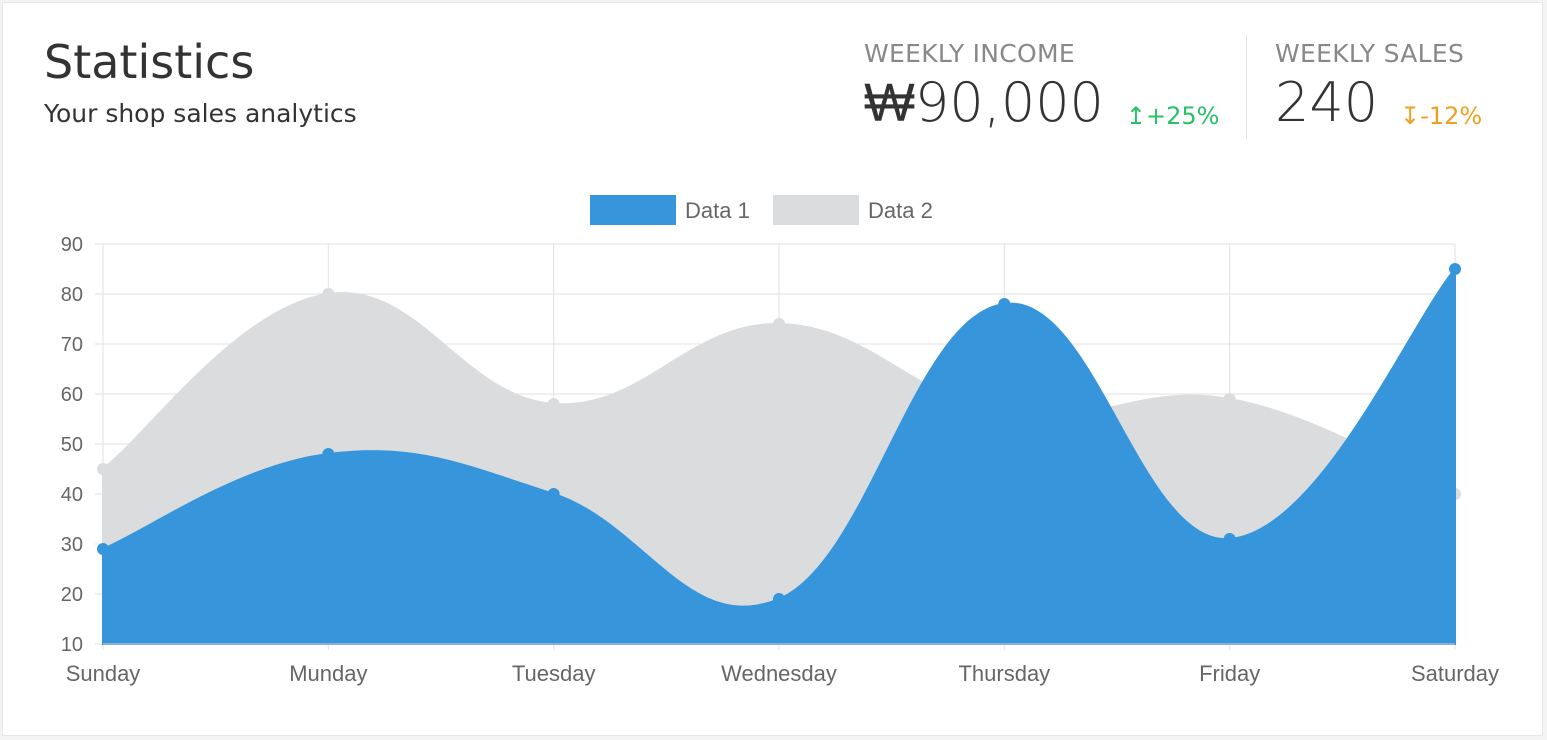  Describe the element at coordinates (1327, 102) in the screenshot. I see `weekly-sales-value: 240` at that location.